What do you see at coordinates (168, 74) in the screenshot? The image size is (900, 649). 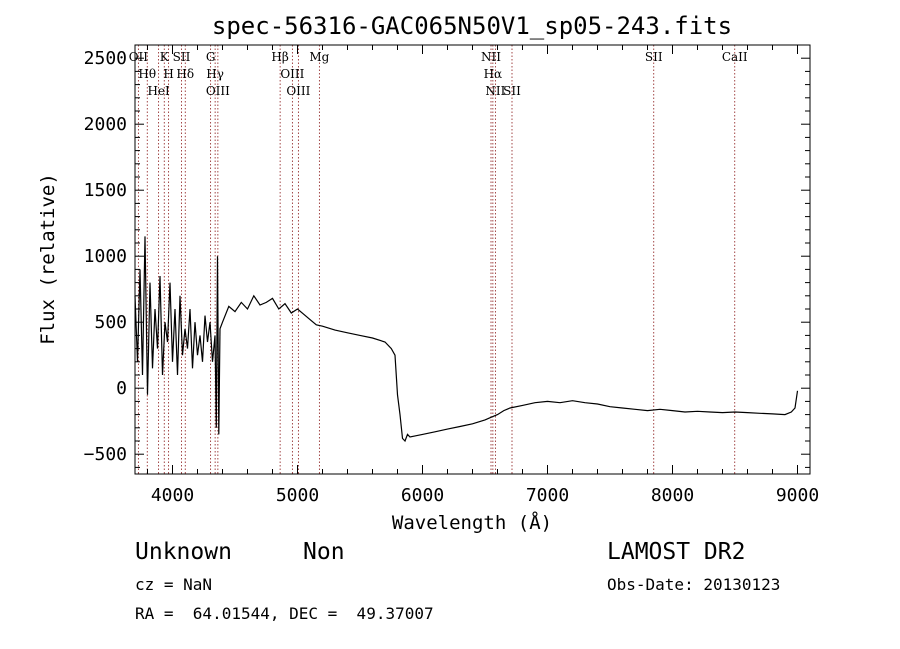 I see `line-label: H` at bounding box center [168, 74].